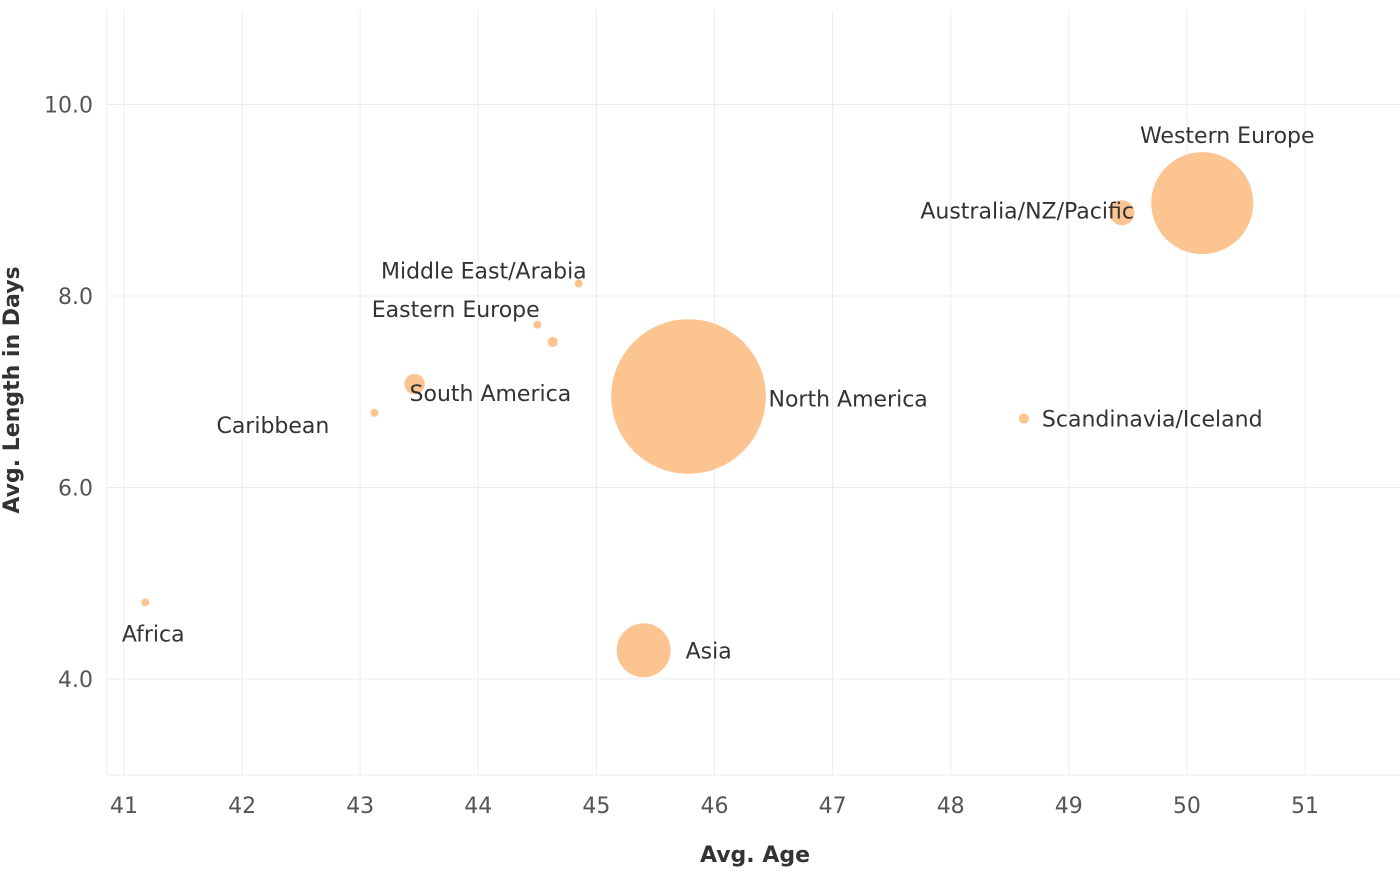  What do you see at coordinates (1187, 806) in the screenshot?
I see `x-tick-label: 50` at bounding box center [1187, 806].